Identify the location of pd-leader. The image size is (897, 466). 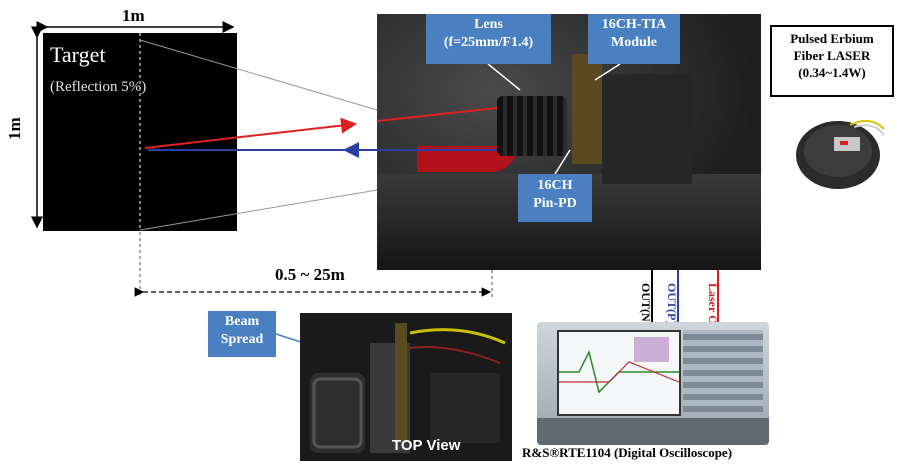
(562, 162).